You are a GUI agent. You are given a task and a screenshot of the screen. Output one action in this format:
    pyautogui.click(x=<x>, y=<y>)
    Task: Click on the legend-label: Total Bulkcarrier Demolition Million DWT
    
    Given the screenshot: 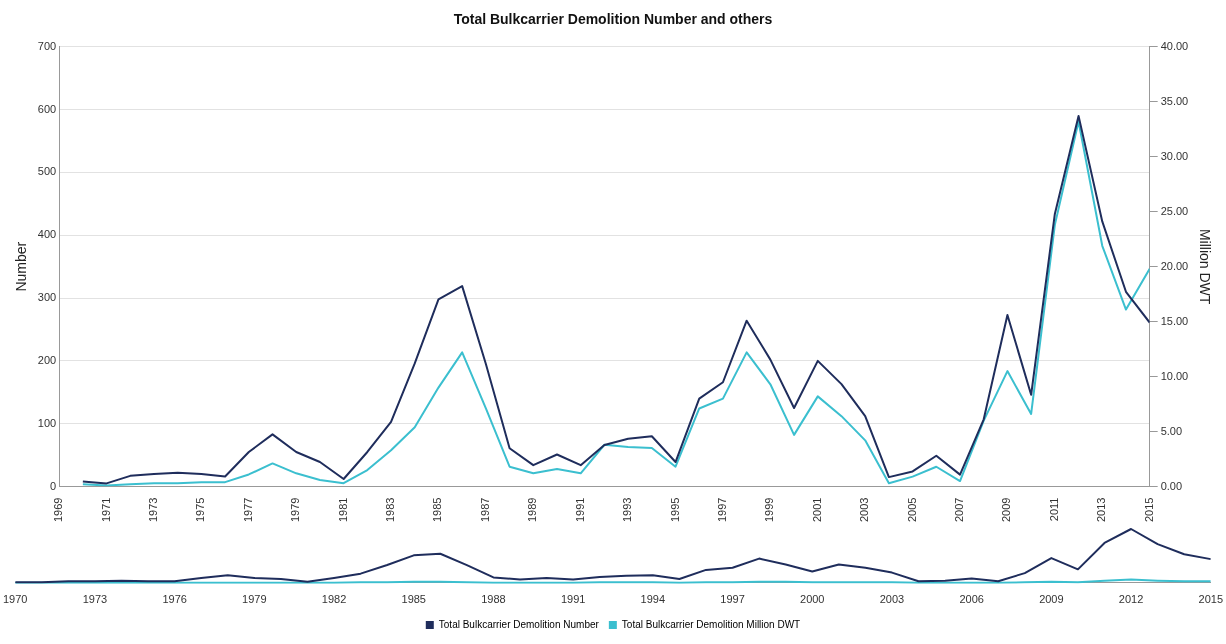 What is the action you would take?
    pyautogui.click(x=711, y=624)
    